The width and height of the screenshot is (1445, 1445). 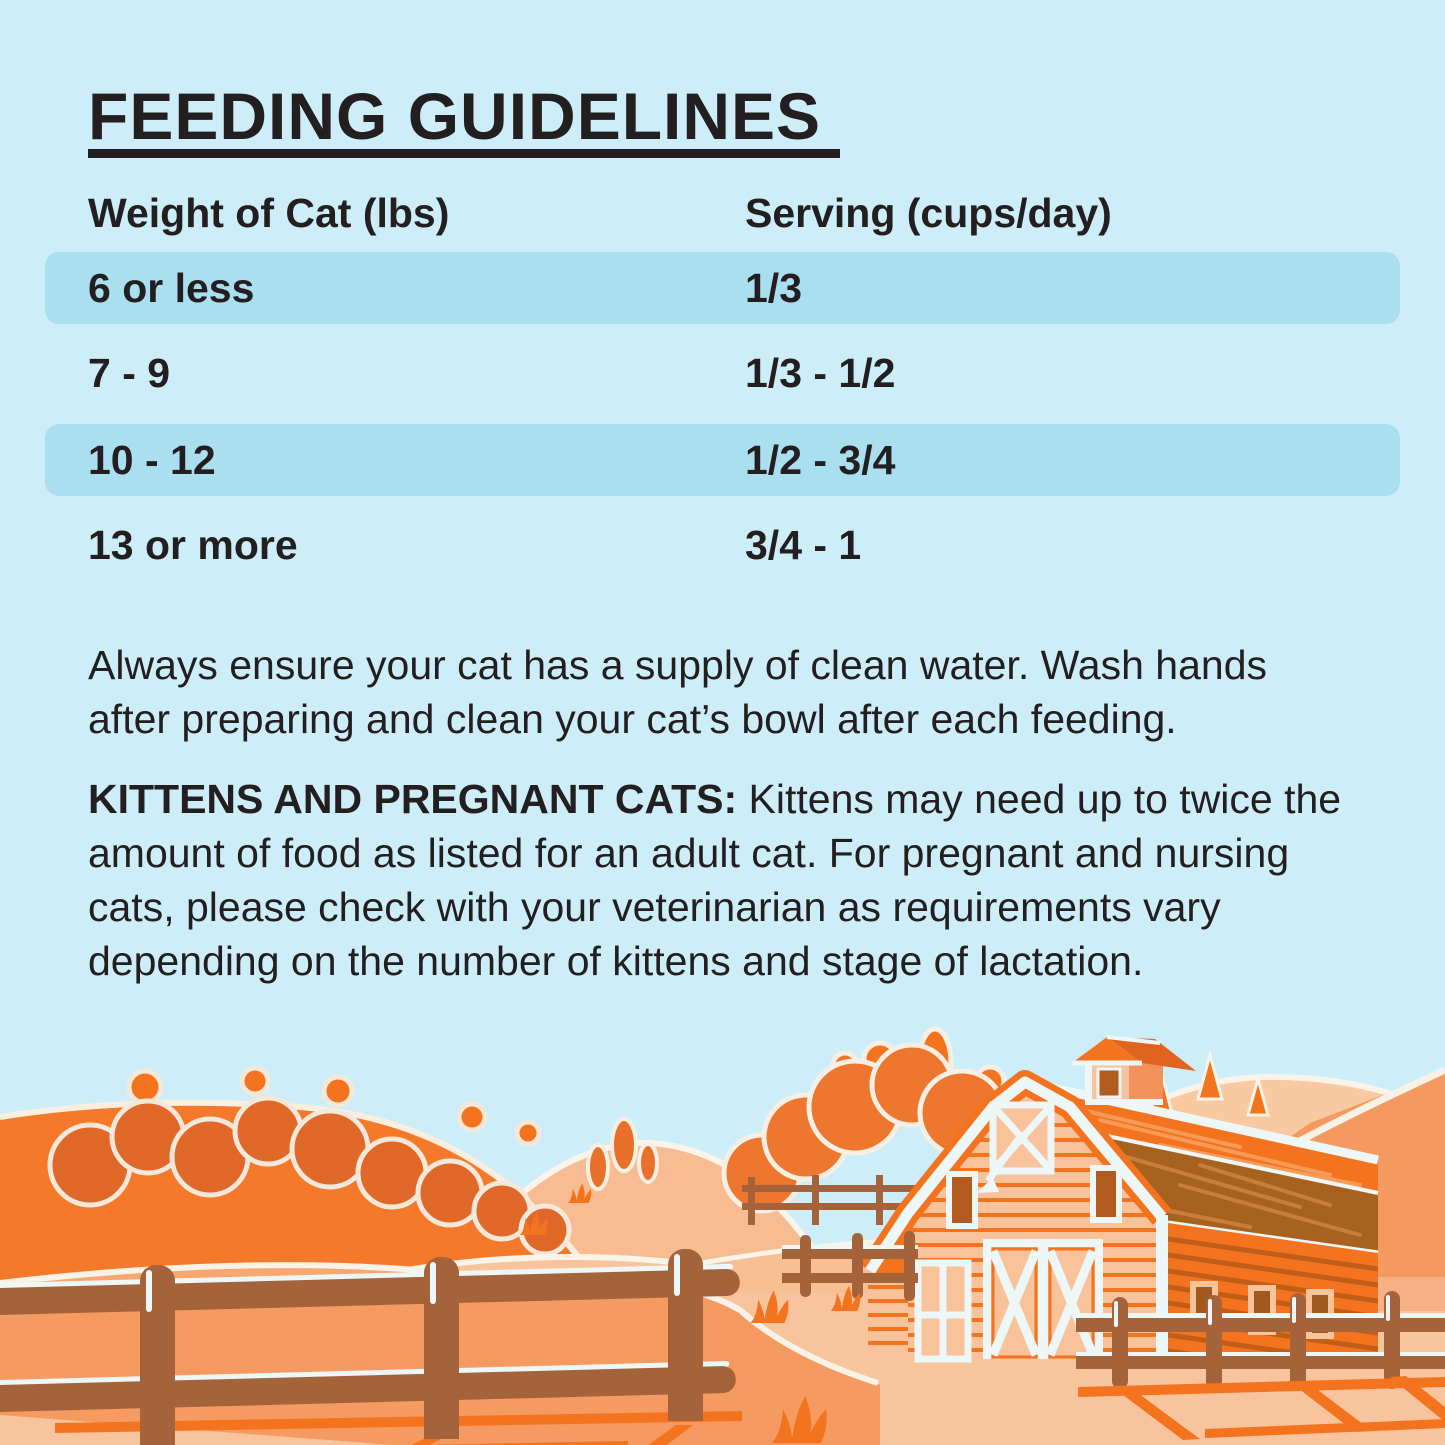 What do you see at coordinates (750, 1410) in the screenshot?
I see `fence-shadows` at bounding box center [750, 1410].